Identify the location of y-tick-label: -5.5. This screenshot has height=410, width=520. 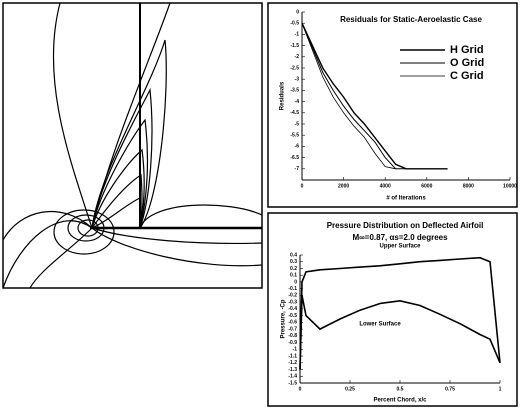
(294, 136).